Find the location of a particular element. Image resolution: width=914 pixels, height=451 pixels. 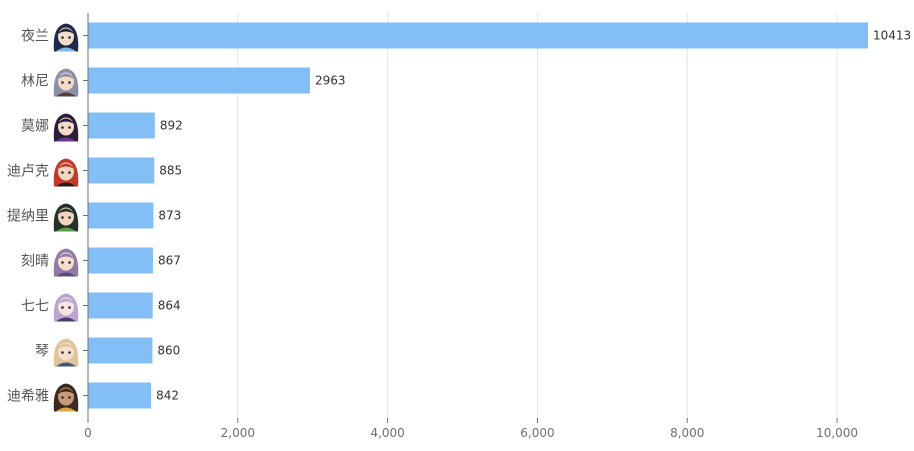

x-tick-label: 6,000 is located at coordinates (537, 433).